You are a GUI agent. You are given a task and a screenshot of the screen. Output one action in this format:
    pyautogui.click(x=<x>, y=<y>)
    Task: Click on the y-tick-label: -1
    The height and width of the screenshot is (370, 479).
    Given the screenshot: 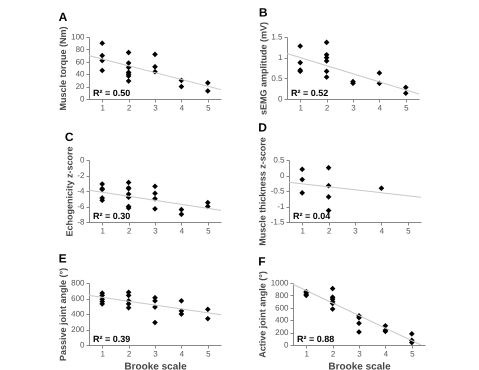 What is the action you would take?
    pyautogui.click(x=281, y=206)
    